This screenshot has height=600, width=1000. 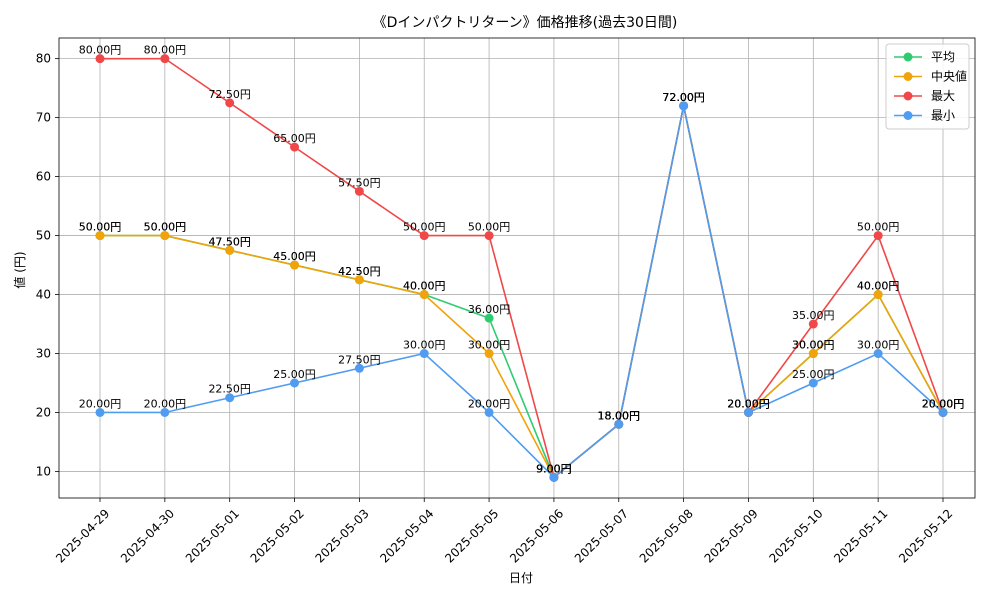 I want to click on data-label: 42.50円, so click(x=359, y=271).